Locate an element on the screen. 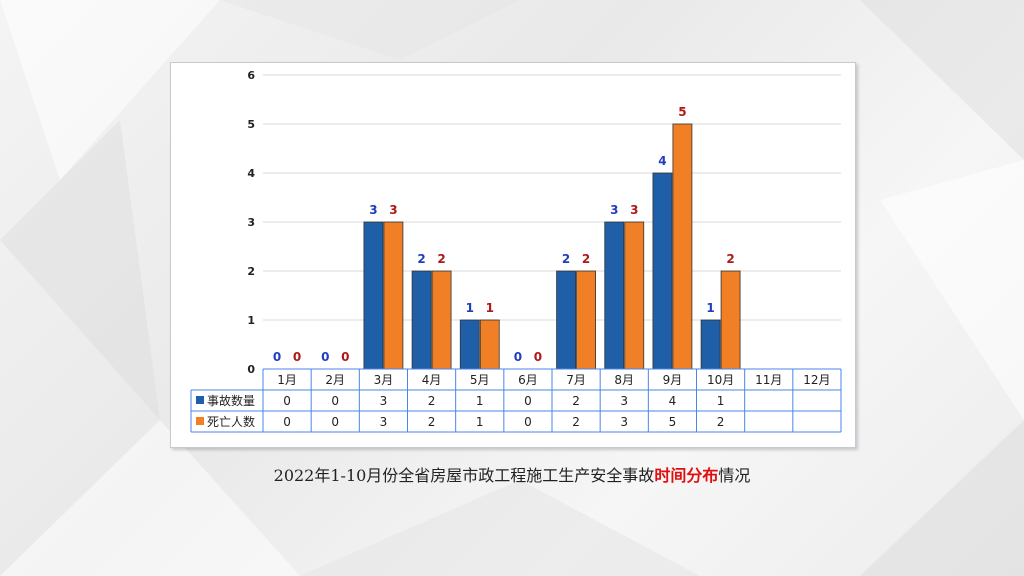  table-cell: 4 is located at coordinates (673, 401).